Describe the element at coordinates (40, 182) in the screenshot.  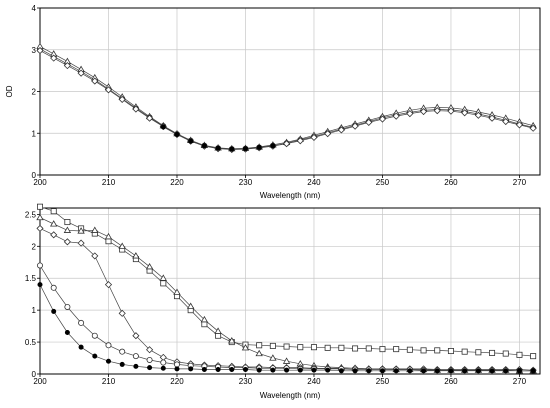
I see `x-tick-label: 200` at that location.